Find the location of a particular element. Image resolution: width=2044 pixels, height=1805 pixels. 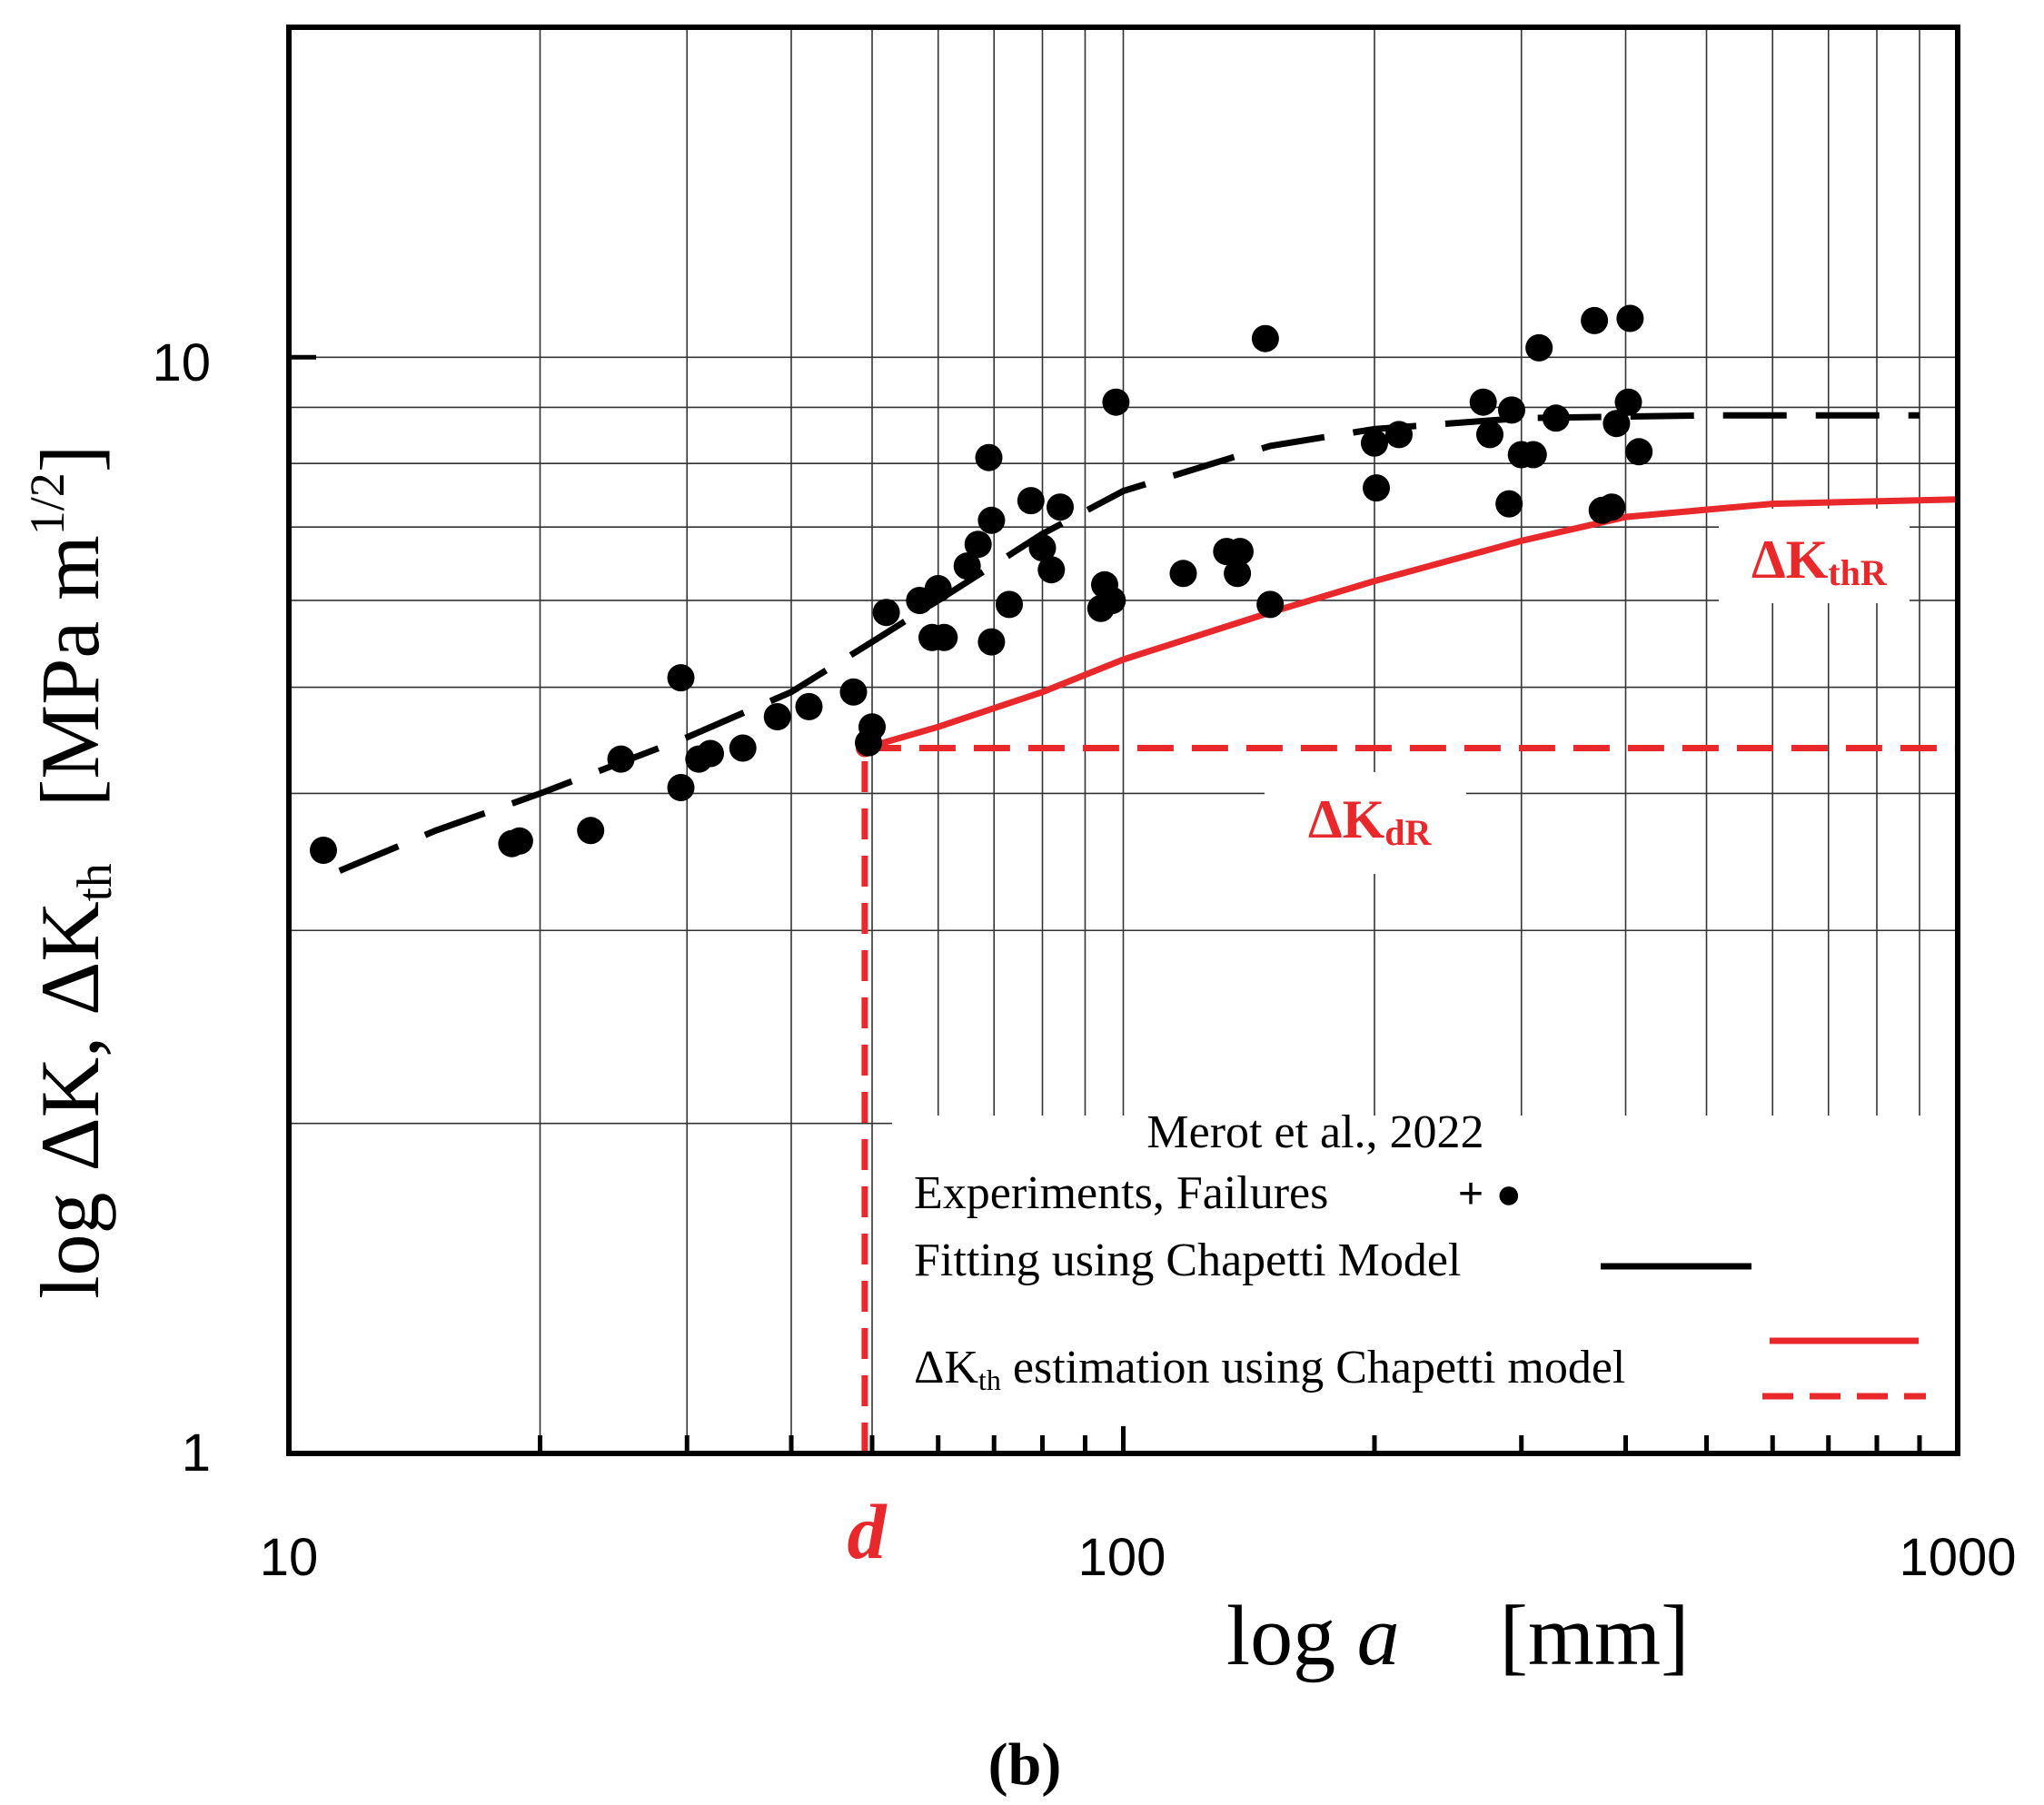

annotation-kthr-background is located at coordinates (1815, 556).